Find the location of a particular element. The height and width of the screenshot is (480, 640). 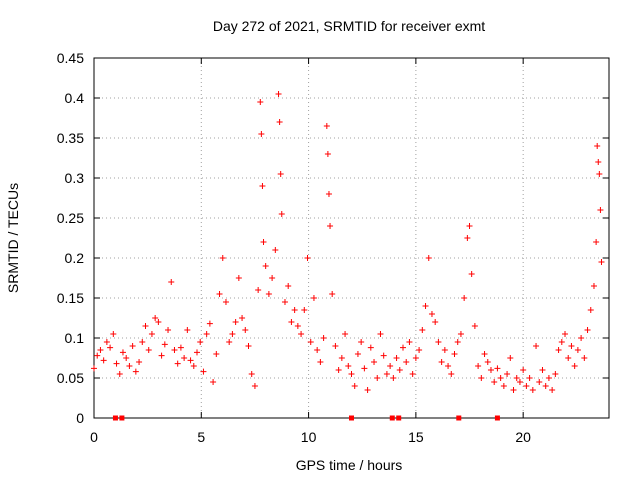

x-axis-title: GPS time / hours is located at coordinates (349, 465).